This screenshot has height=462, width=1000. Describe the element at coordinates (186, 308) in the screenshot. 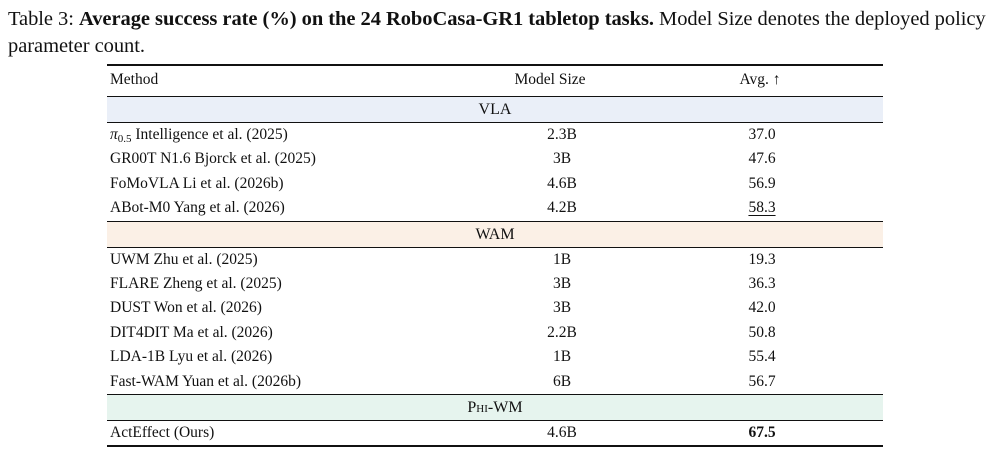

I see `method-cell: DUST Won et al. (2026)` at that location.